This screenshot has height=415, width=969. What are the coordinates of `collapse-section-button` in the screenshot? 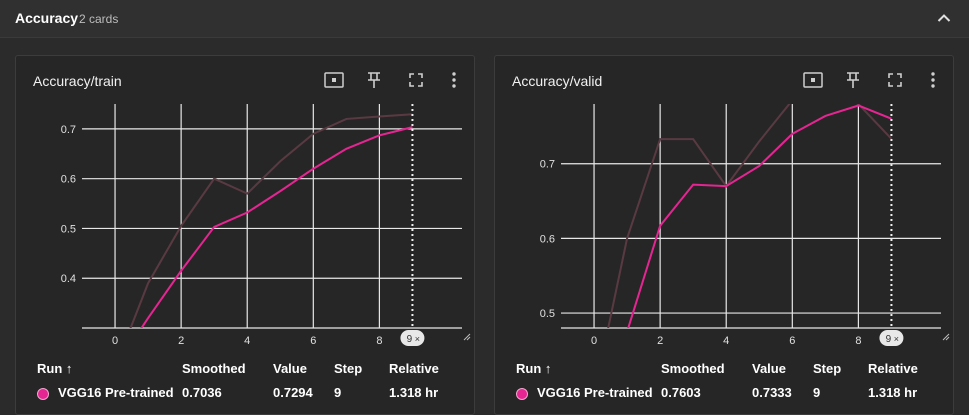 It's located at (944, 18).